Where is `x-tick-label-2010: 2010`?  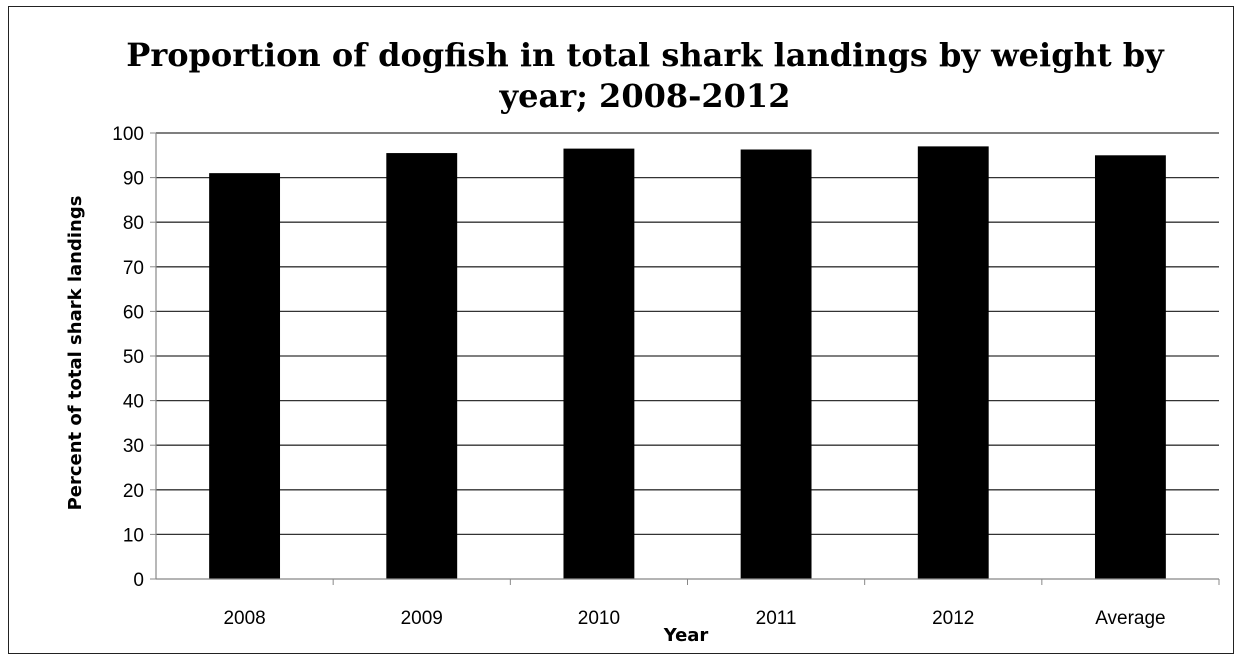 x-tick-label-2010: 2010 is located at coordinates (599, 618).